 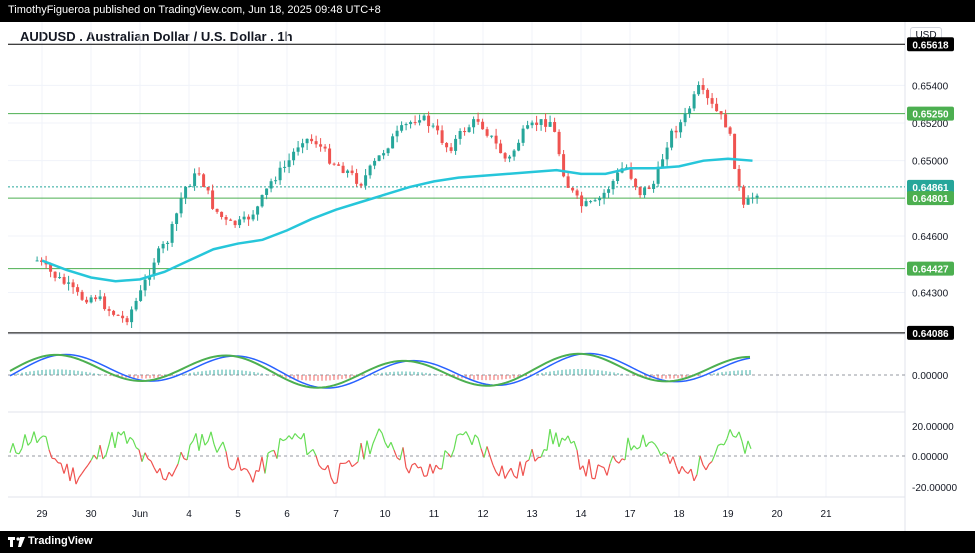 I want to click on time-axis-label: 21, so click(x=826, y=514).